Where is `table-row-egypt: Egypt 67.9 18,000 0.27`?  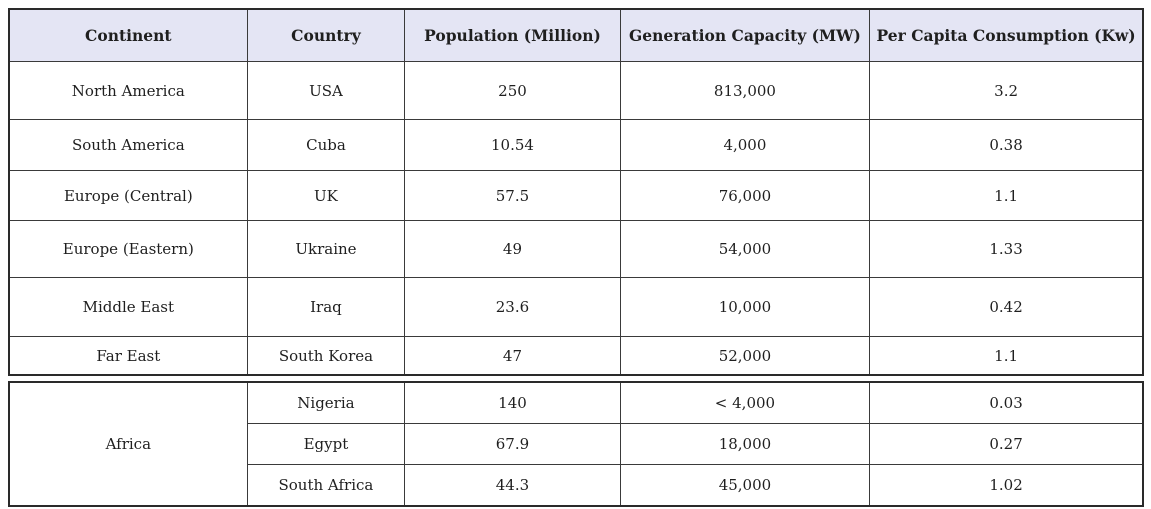
table-row-egypt: Egypt 67.9 18,000 0.27 is located at coordinates (576, 444).